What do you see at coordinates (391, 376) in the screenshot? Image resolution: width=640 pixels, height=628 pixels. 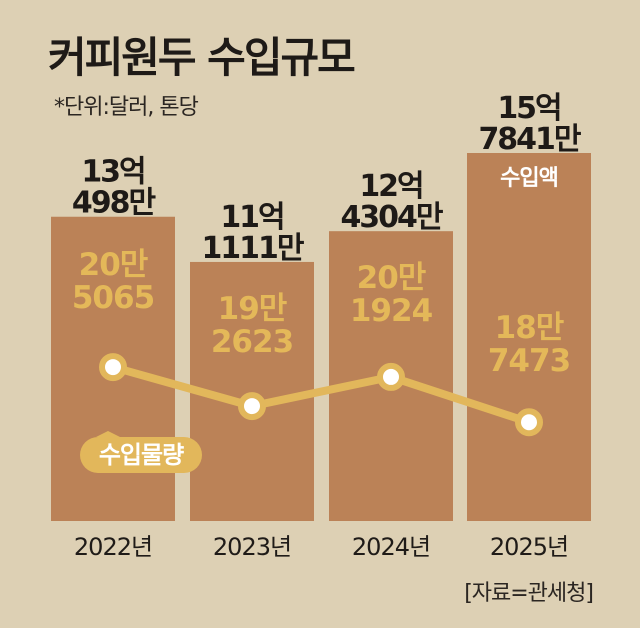 I see `line-point-2024년` at bounding box center [391, 376].